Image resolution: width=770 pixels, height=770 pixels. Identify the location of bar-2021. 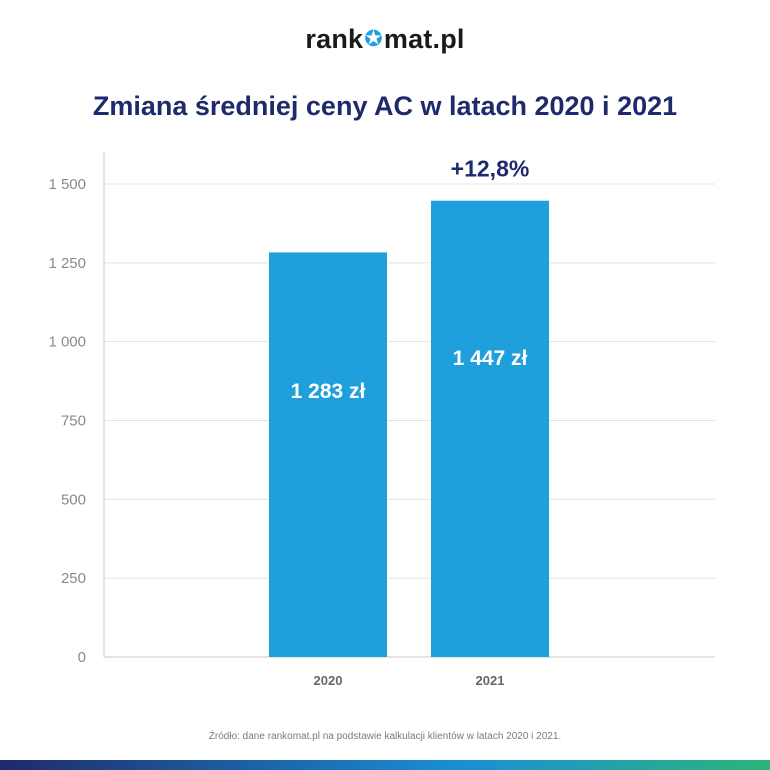
(490, 429).